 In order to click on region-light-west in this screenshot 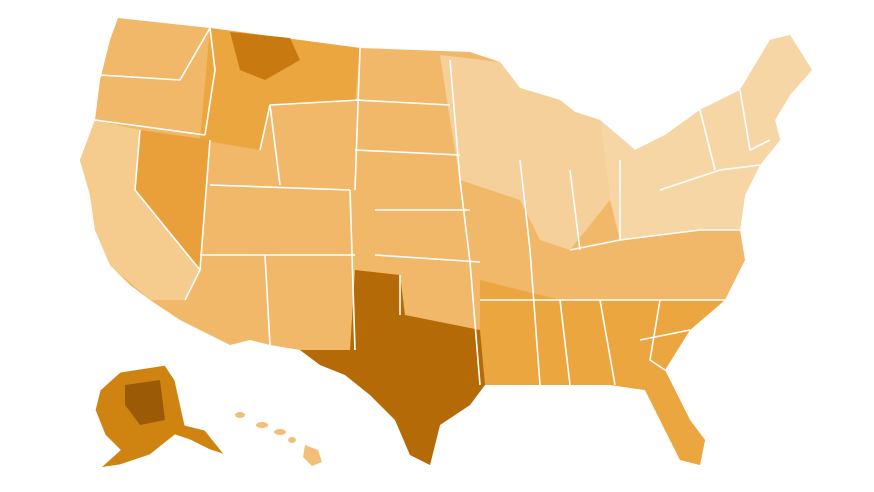, I will do `click(140, 210)`.